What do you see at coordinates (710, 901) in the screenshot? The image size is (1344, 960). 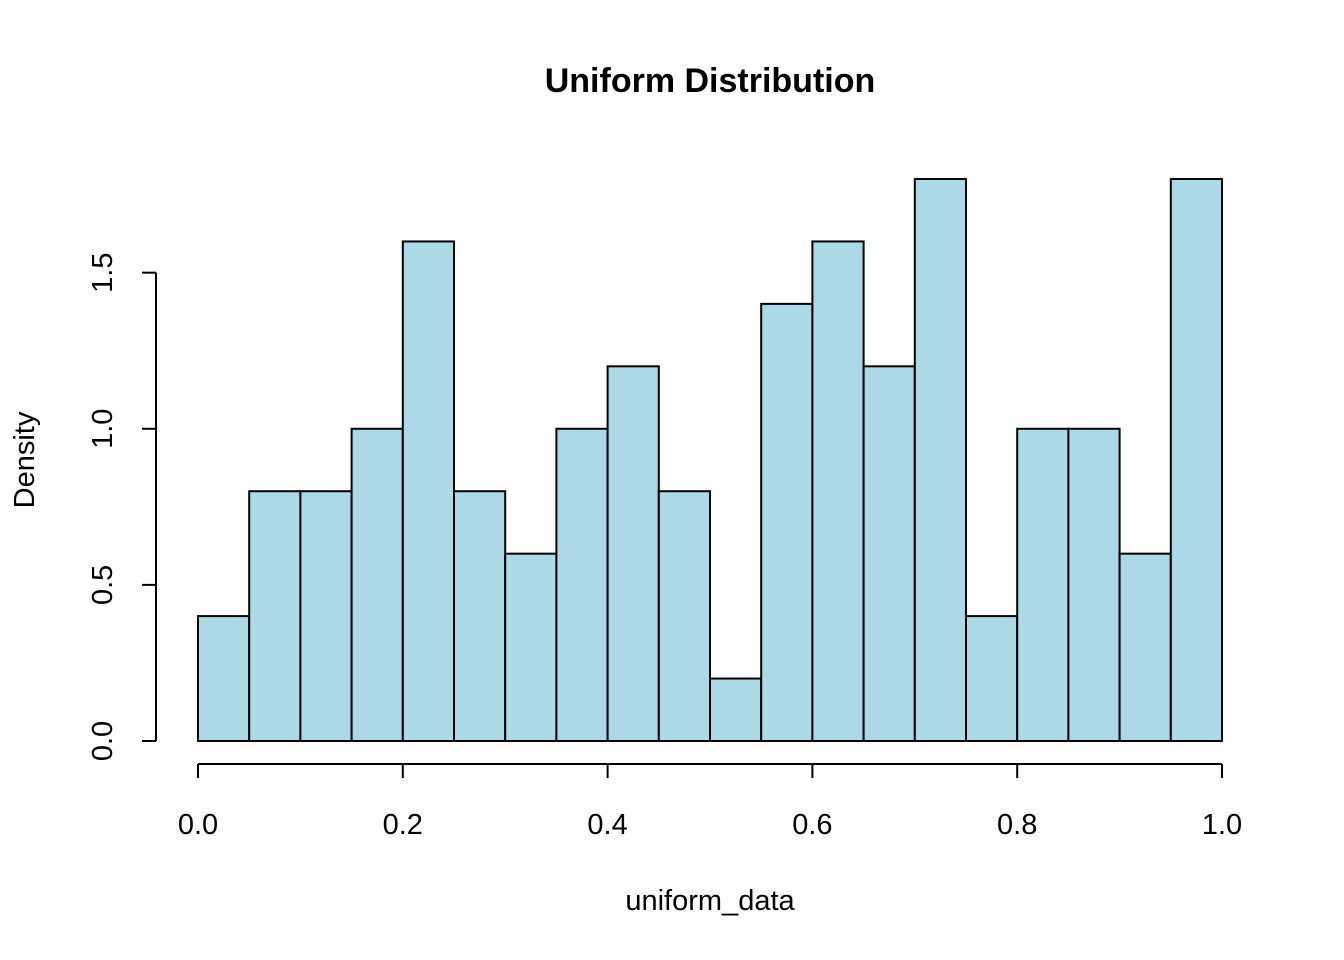 I see `x-axis-label: uniform_data` at bounding box center [710, 901].